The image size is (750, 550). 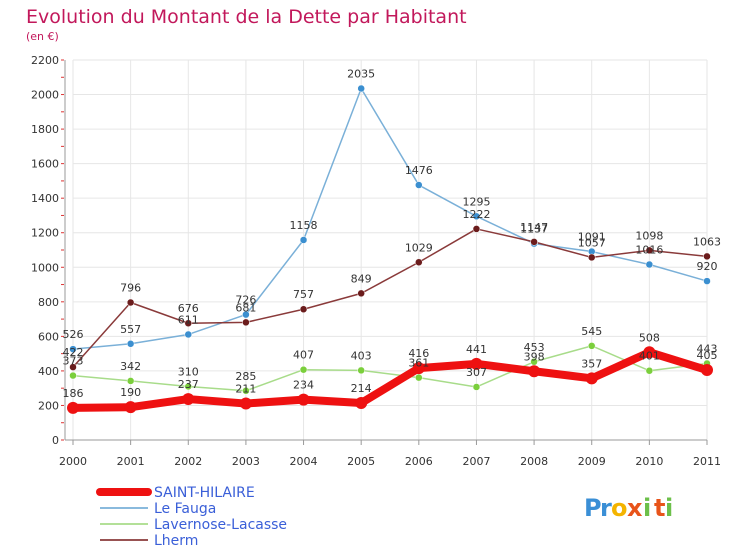 I want to click on y-tick-label: 1600, so click(x=45, y=164).